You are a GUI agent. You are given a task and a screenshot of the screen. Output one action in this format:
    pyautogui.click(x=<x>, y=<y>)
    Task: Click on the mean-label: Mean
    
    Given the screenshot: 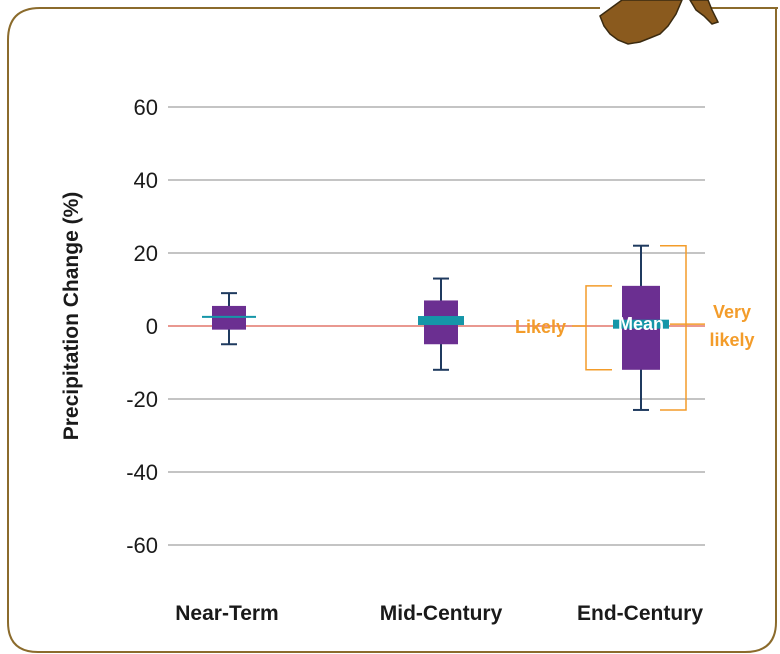 What is the action you would take?
    pyautogui.click(x=641, y=324)
    